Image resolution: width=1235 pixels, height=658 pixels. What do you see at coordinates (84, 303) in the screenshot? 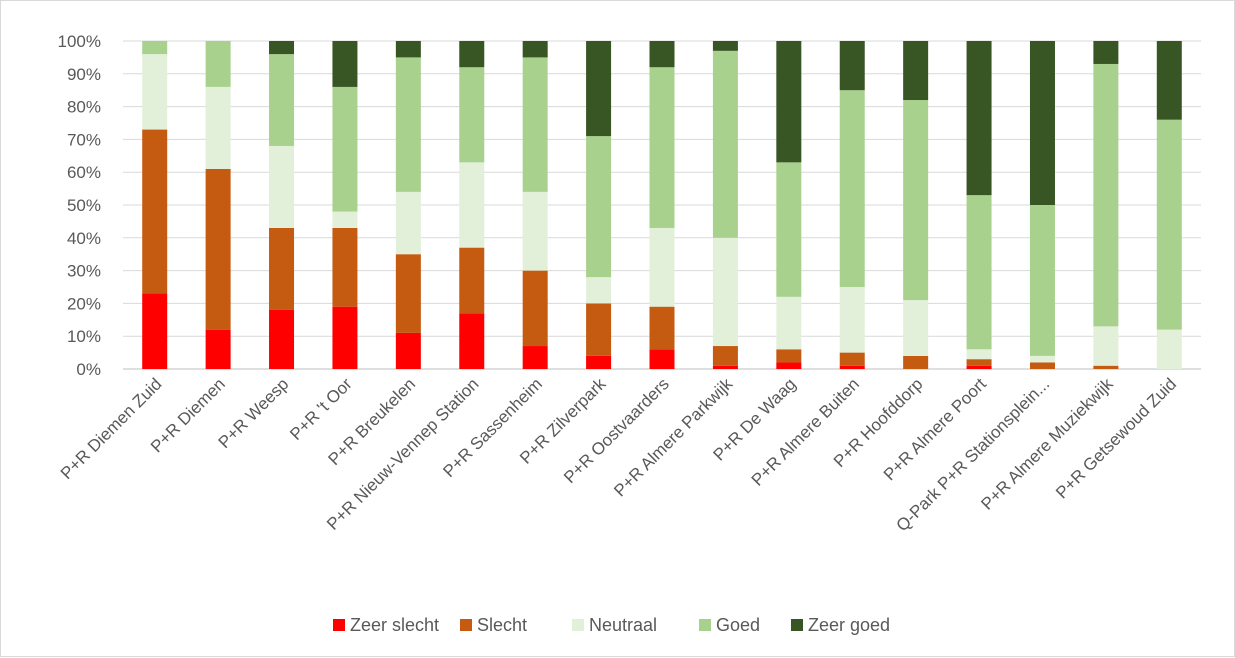
I see `y-tick-label: 20%` at bounding box center [84, 303].